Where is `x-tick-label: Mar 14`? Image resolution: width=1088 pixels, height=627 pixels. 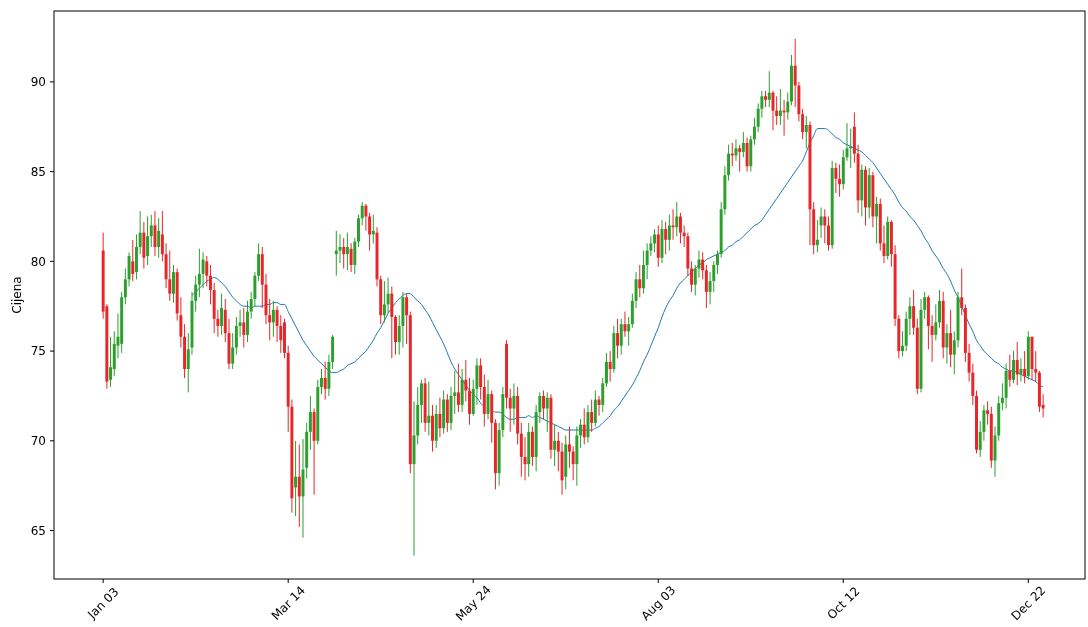 x-tick-label: Mar 14 is located at coordinates (288, 603).